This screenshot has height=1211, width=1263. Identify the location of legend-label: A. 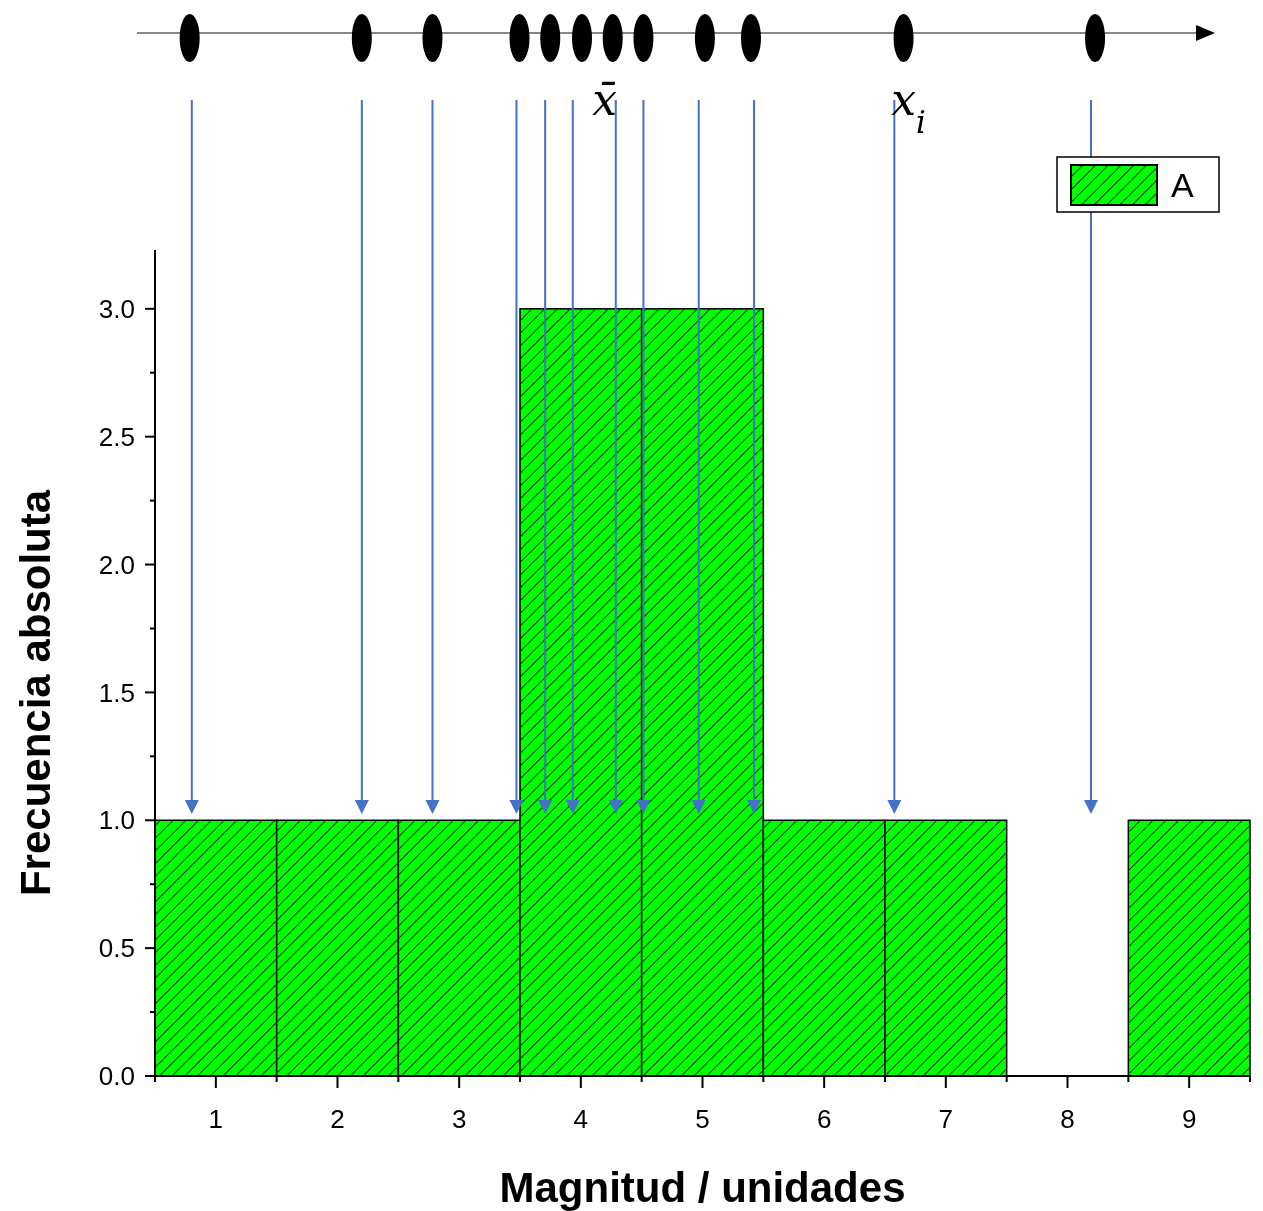
(1182, 184).